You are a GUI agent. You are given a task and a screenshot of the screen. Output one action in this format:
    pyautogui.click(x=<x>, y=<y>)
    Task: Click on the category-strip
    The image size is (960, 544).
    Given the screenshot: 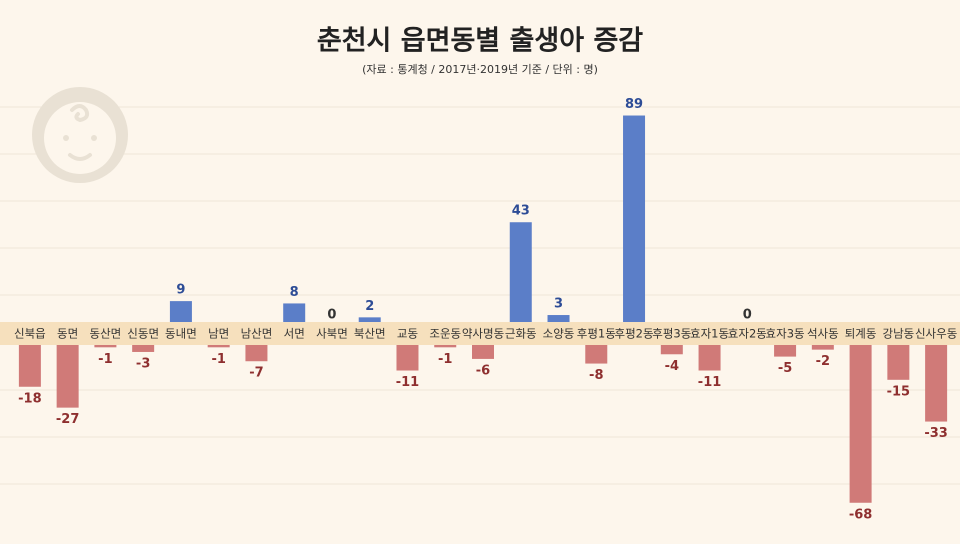 What is the action you would take?
    pyautogui.click(x=480, y=333)
    